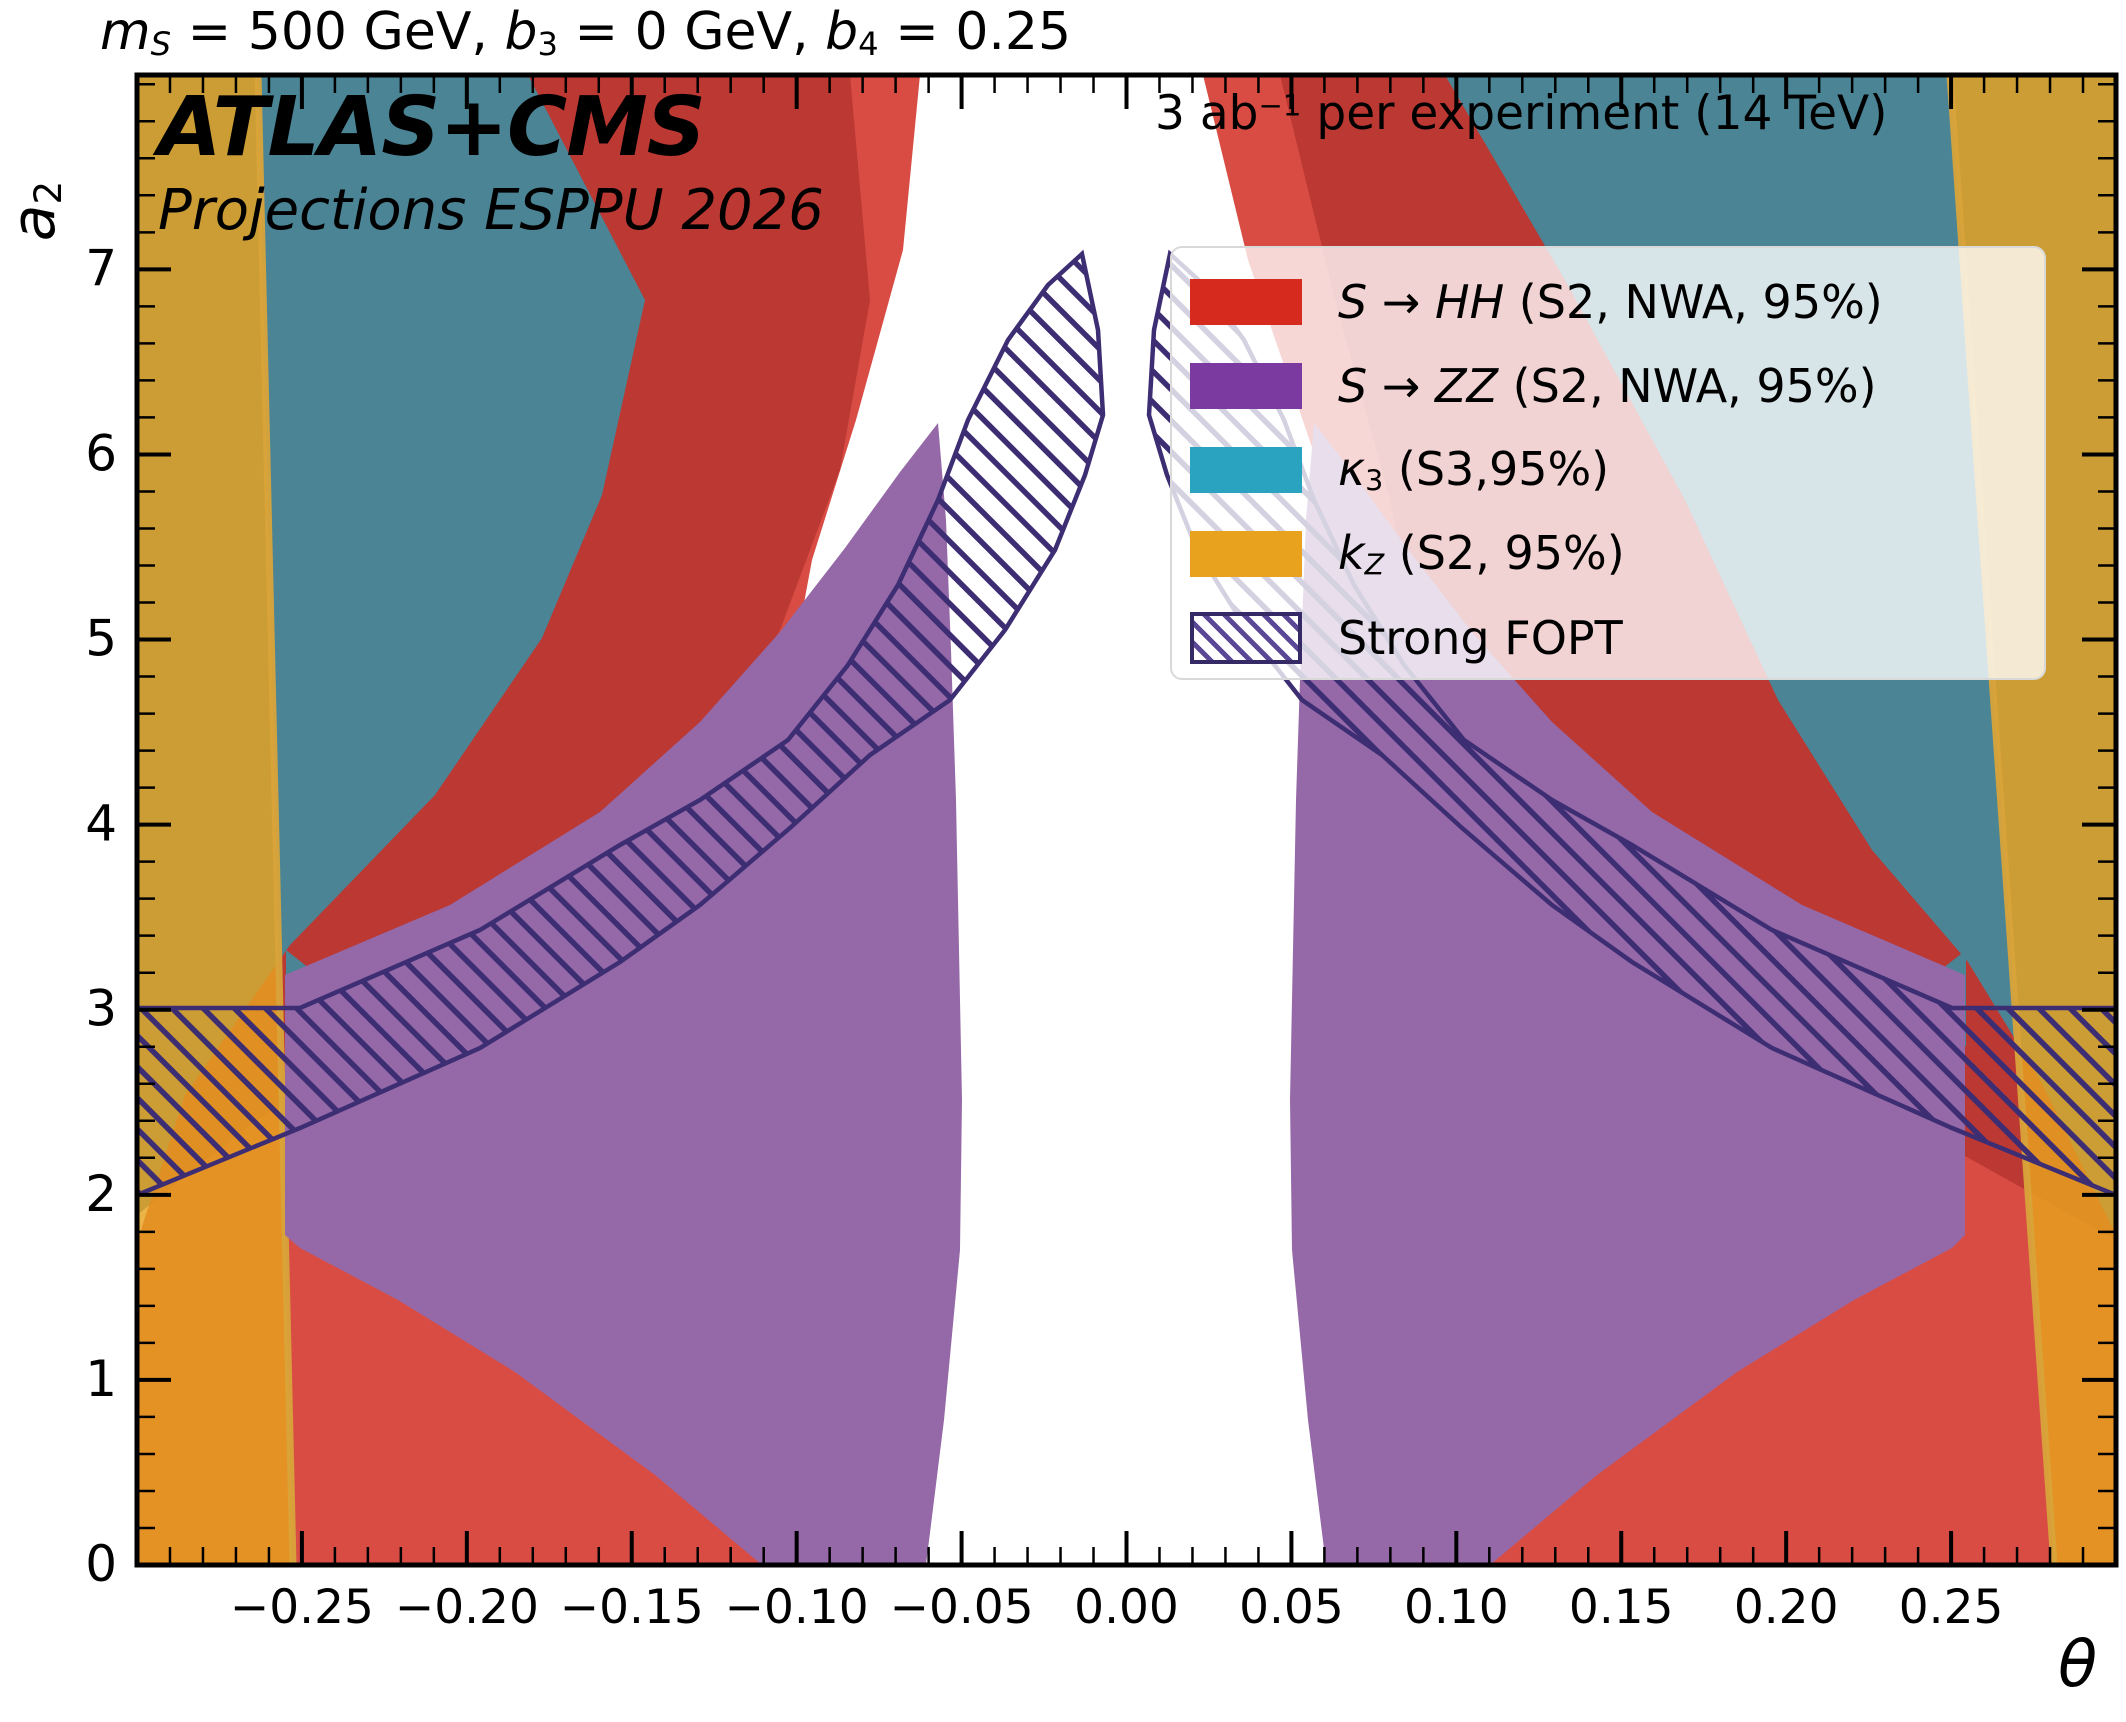  What do you see at coordinates (1621, 1607) in the screenshot?
I see `x-tick-label: 0.15` at bounding box center [1621, 1607].